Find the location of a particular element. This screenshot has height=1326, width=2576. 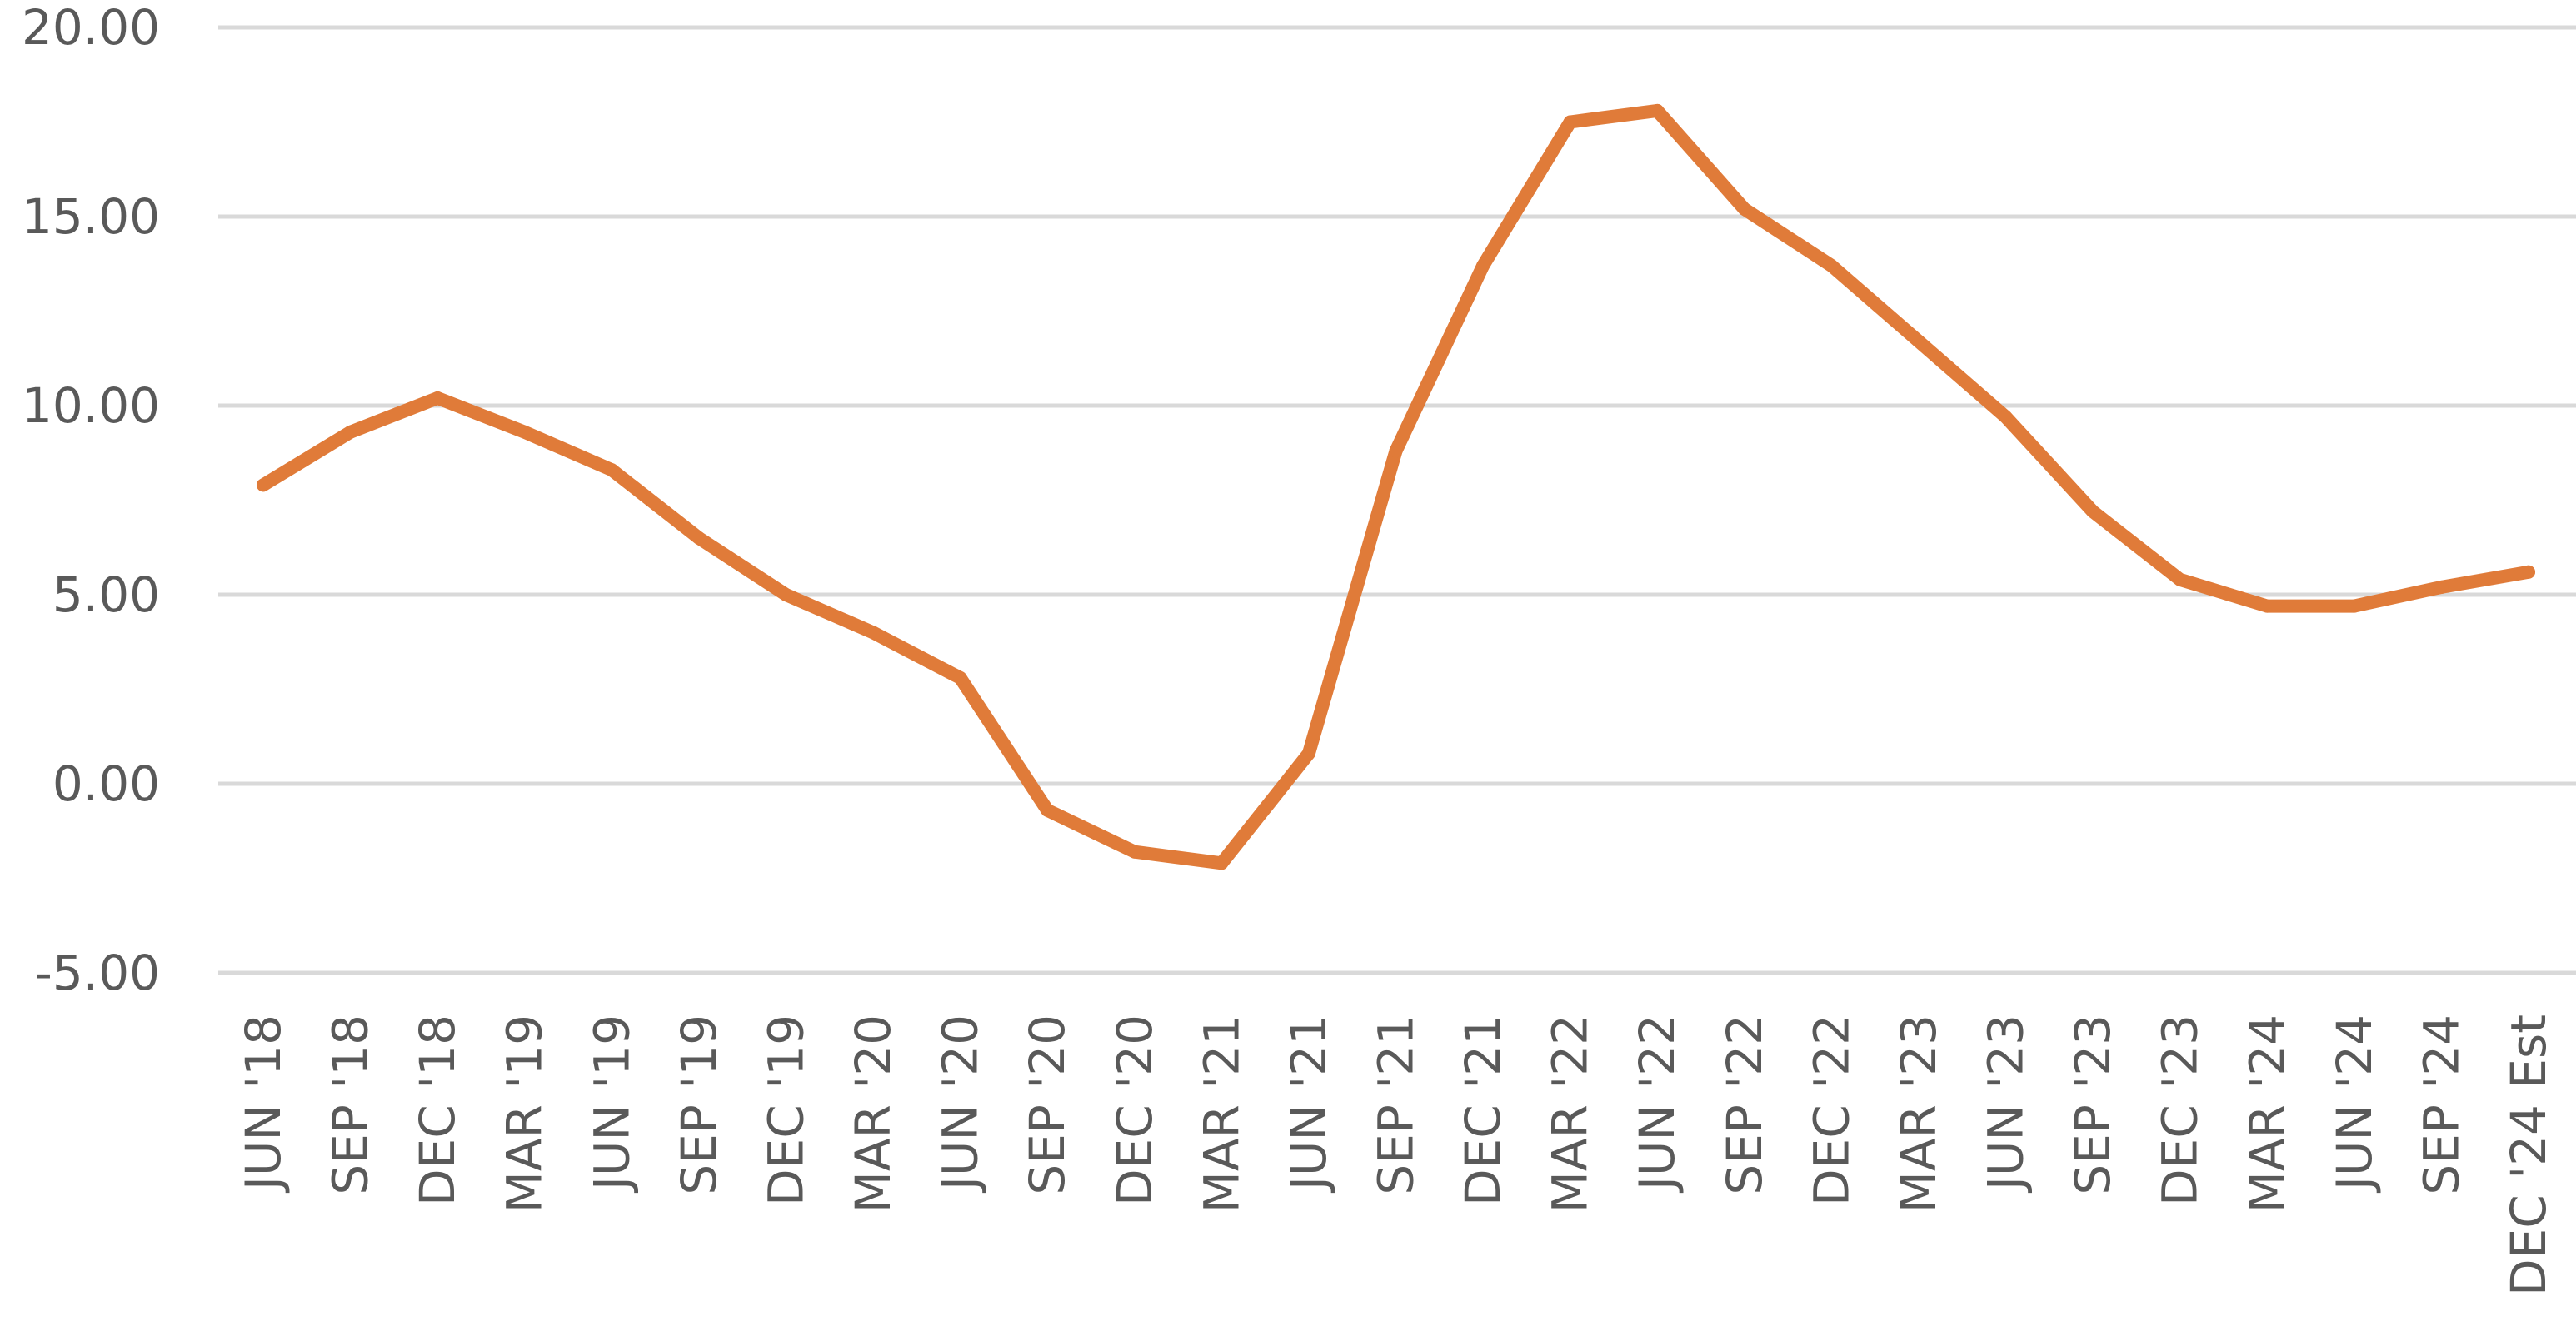

x-tick-label: SEP '23 is located at coordinates (2092, 1104).